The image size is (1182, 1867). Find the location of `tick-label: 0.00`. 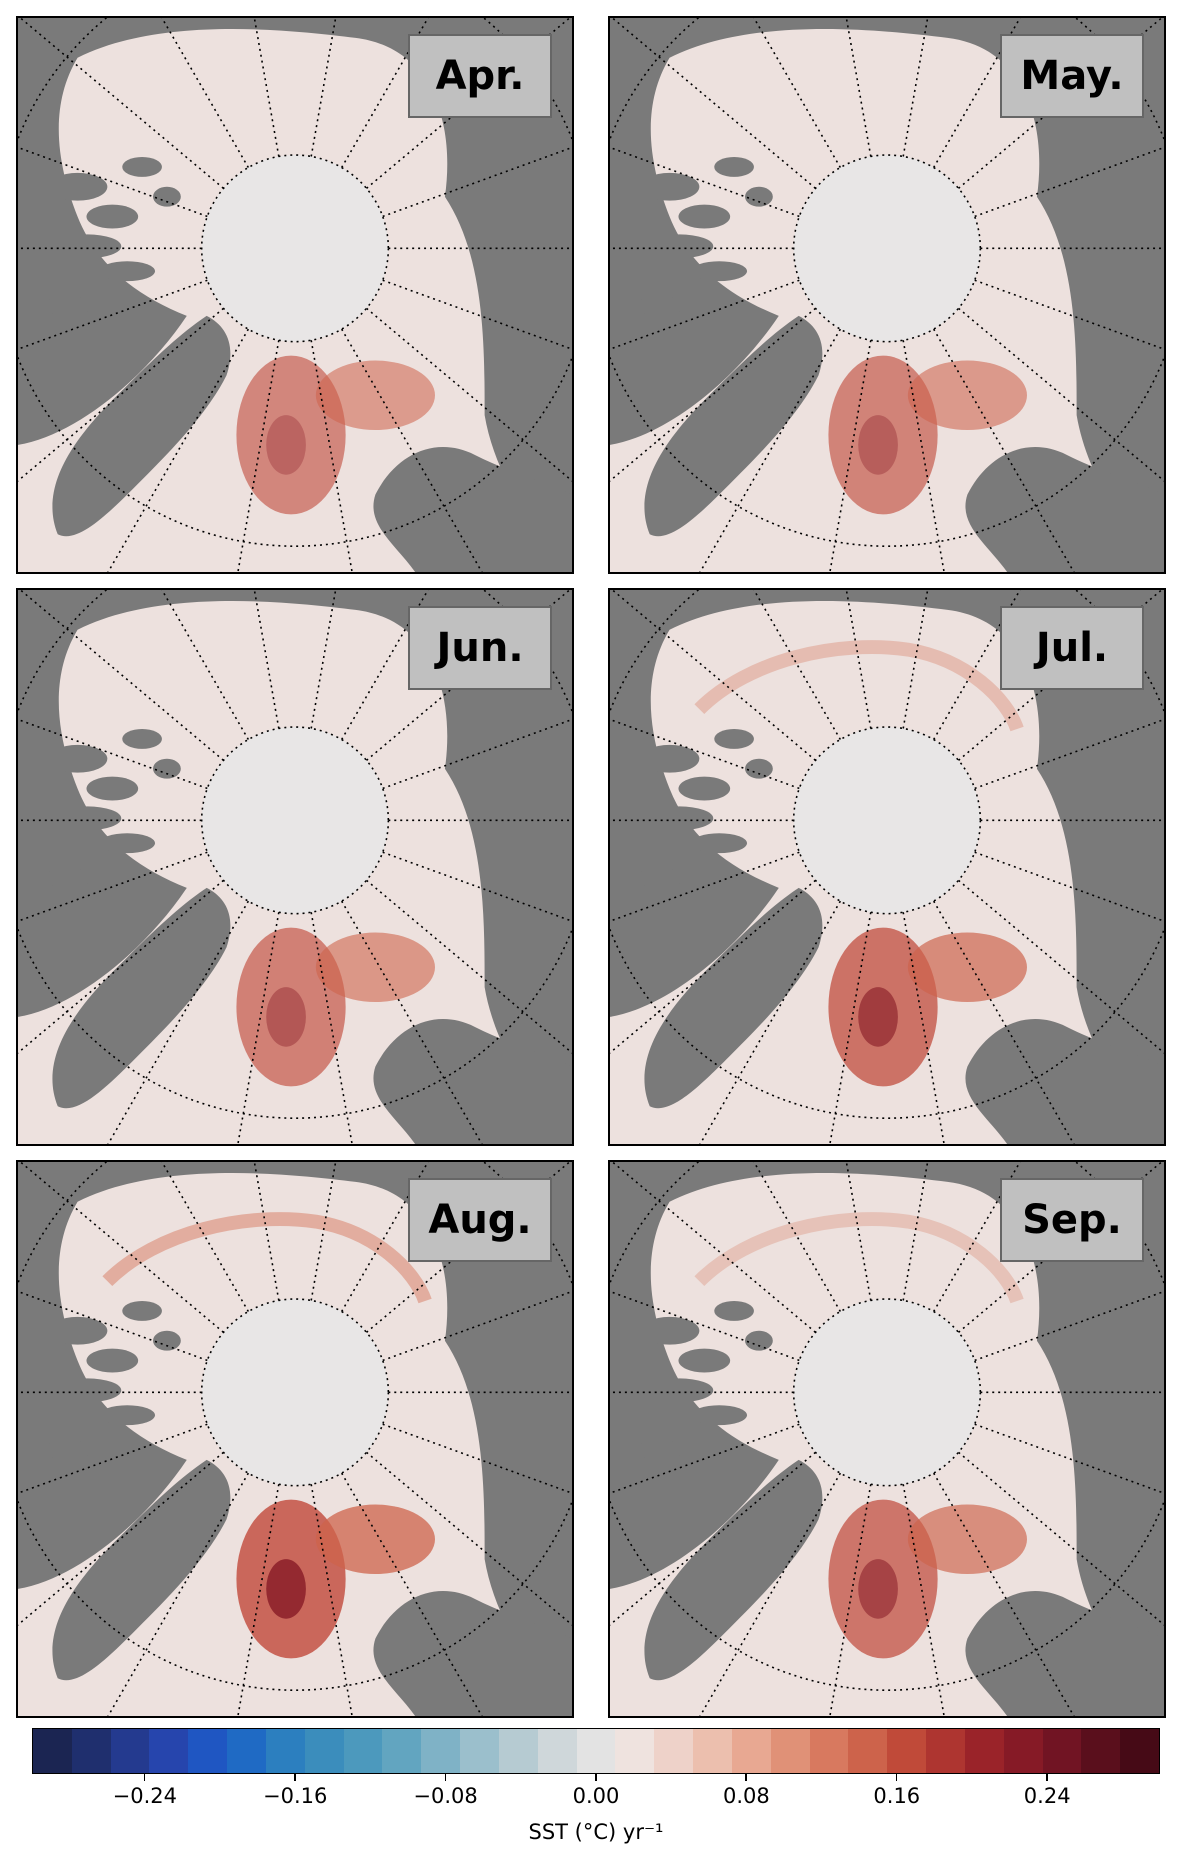

tick-label: 0.00 is located at coordinates (596, 1796).